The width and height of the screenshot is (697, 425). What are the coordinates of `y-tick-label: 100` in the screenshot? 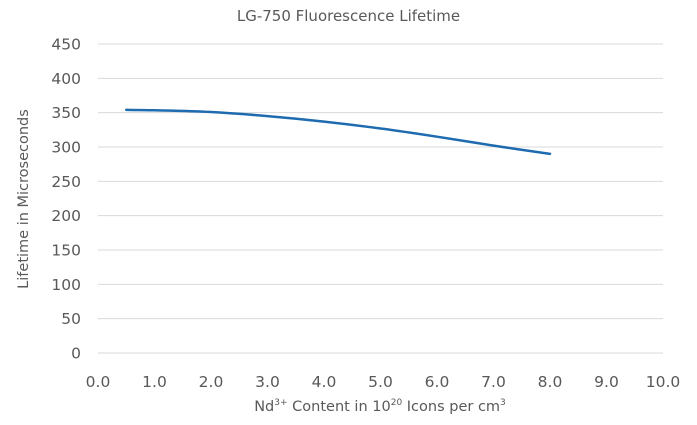 It's located at (66, 285).